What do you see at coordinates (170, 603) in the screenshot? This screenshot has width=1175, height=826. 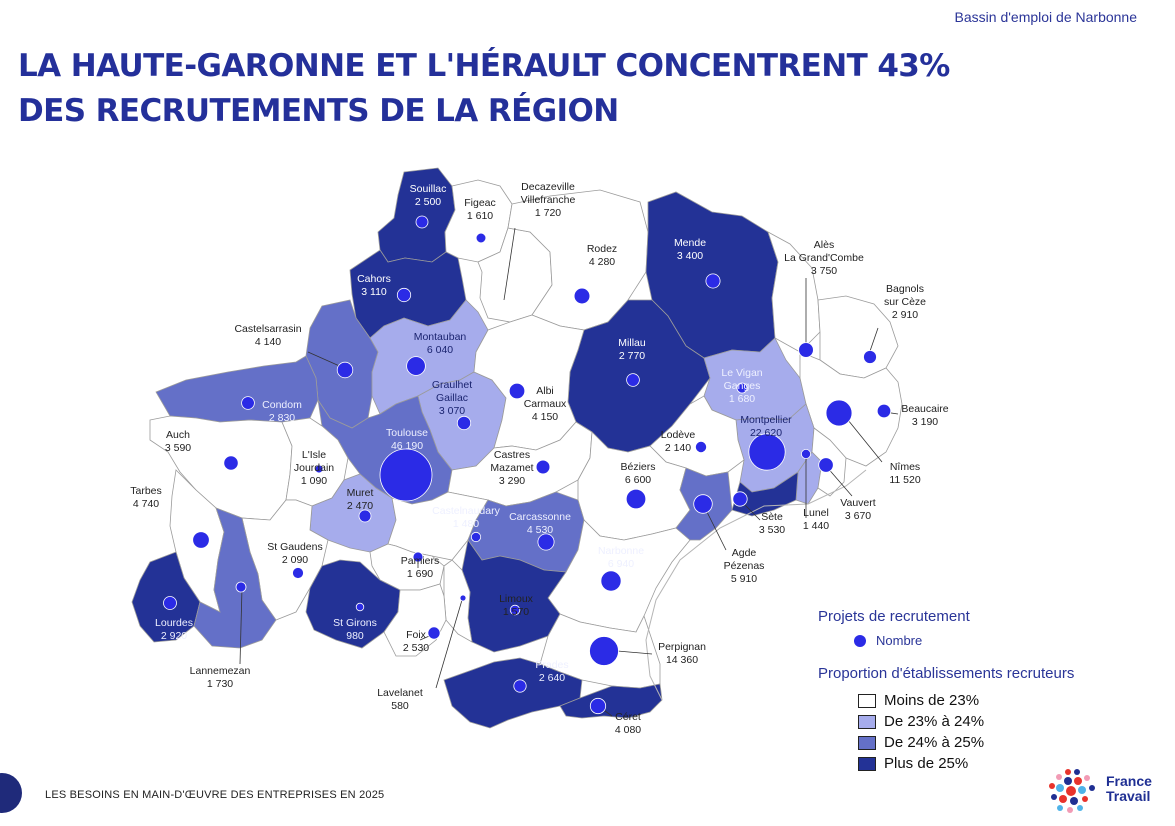 I see `recruitment-circle-lourdes` at bounding box center [170, 603].